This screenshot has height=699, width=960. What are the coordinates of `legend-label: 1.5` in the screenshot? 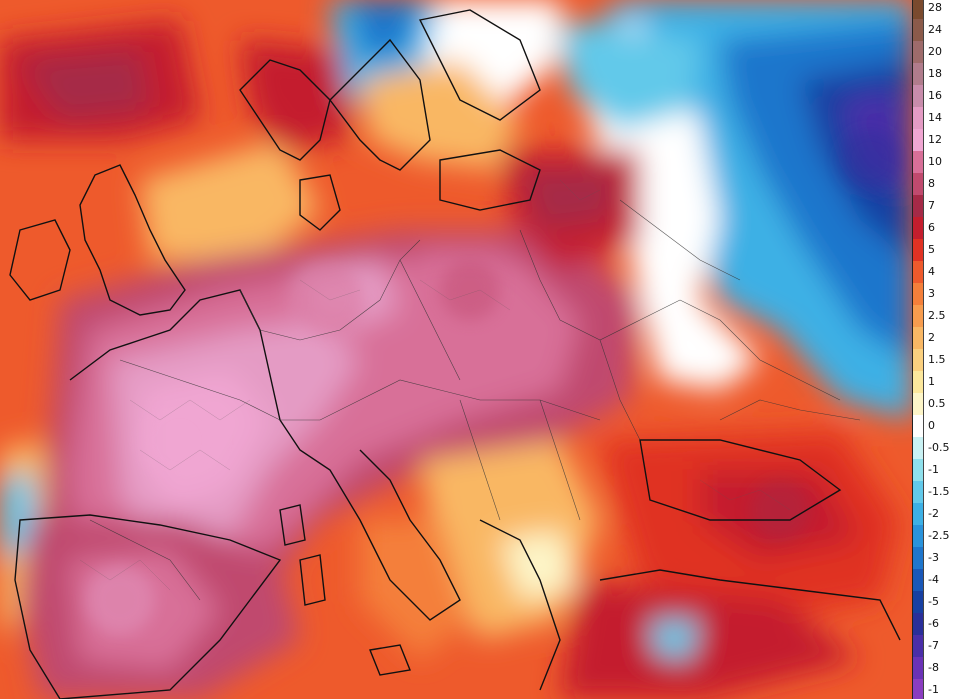 It's located at (937, 359).